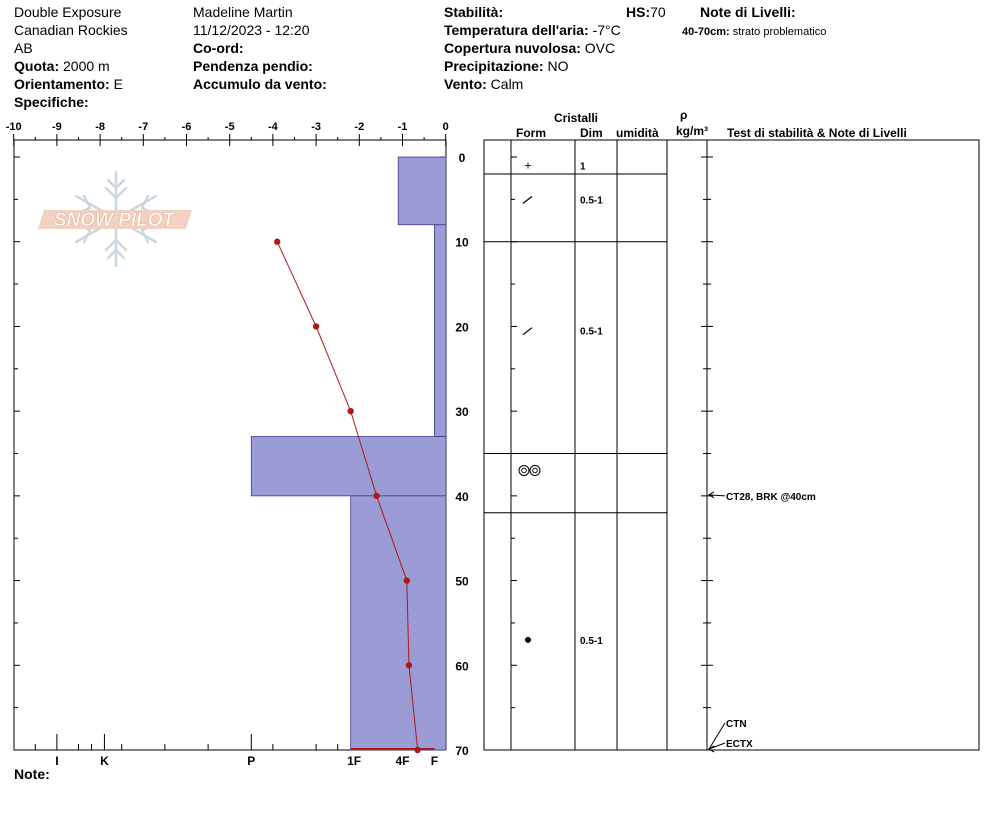  What do you see at coordinates (736, 724) in the screenshot?
I see `stability-test-label: CTN` at bounding box center [736, 724].